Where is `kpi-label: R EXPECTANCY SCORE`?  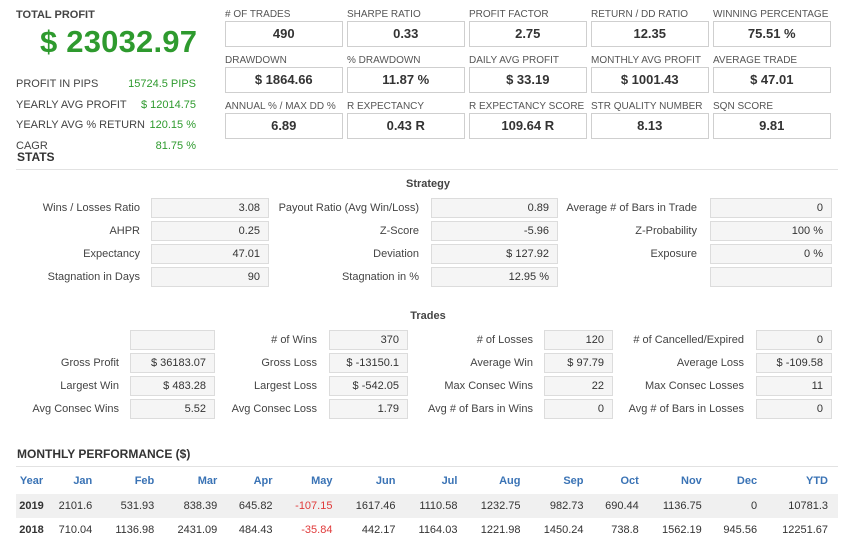
kpi-label: R EXPECTANCY SCORE is located at coordinates (527, 106).